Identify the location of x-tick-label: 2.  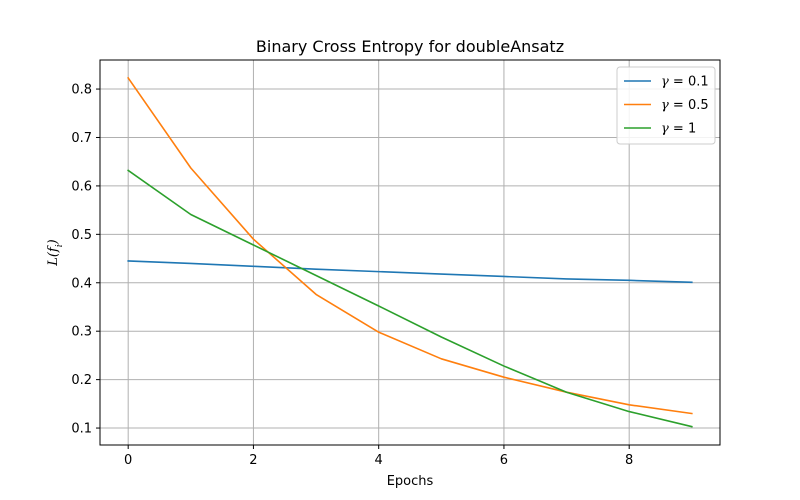
(253, 460).